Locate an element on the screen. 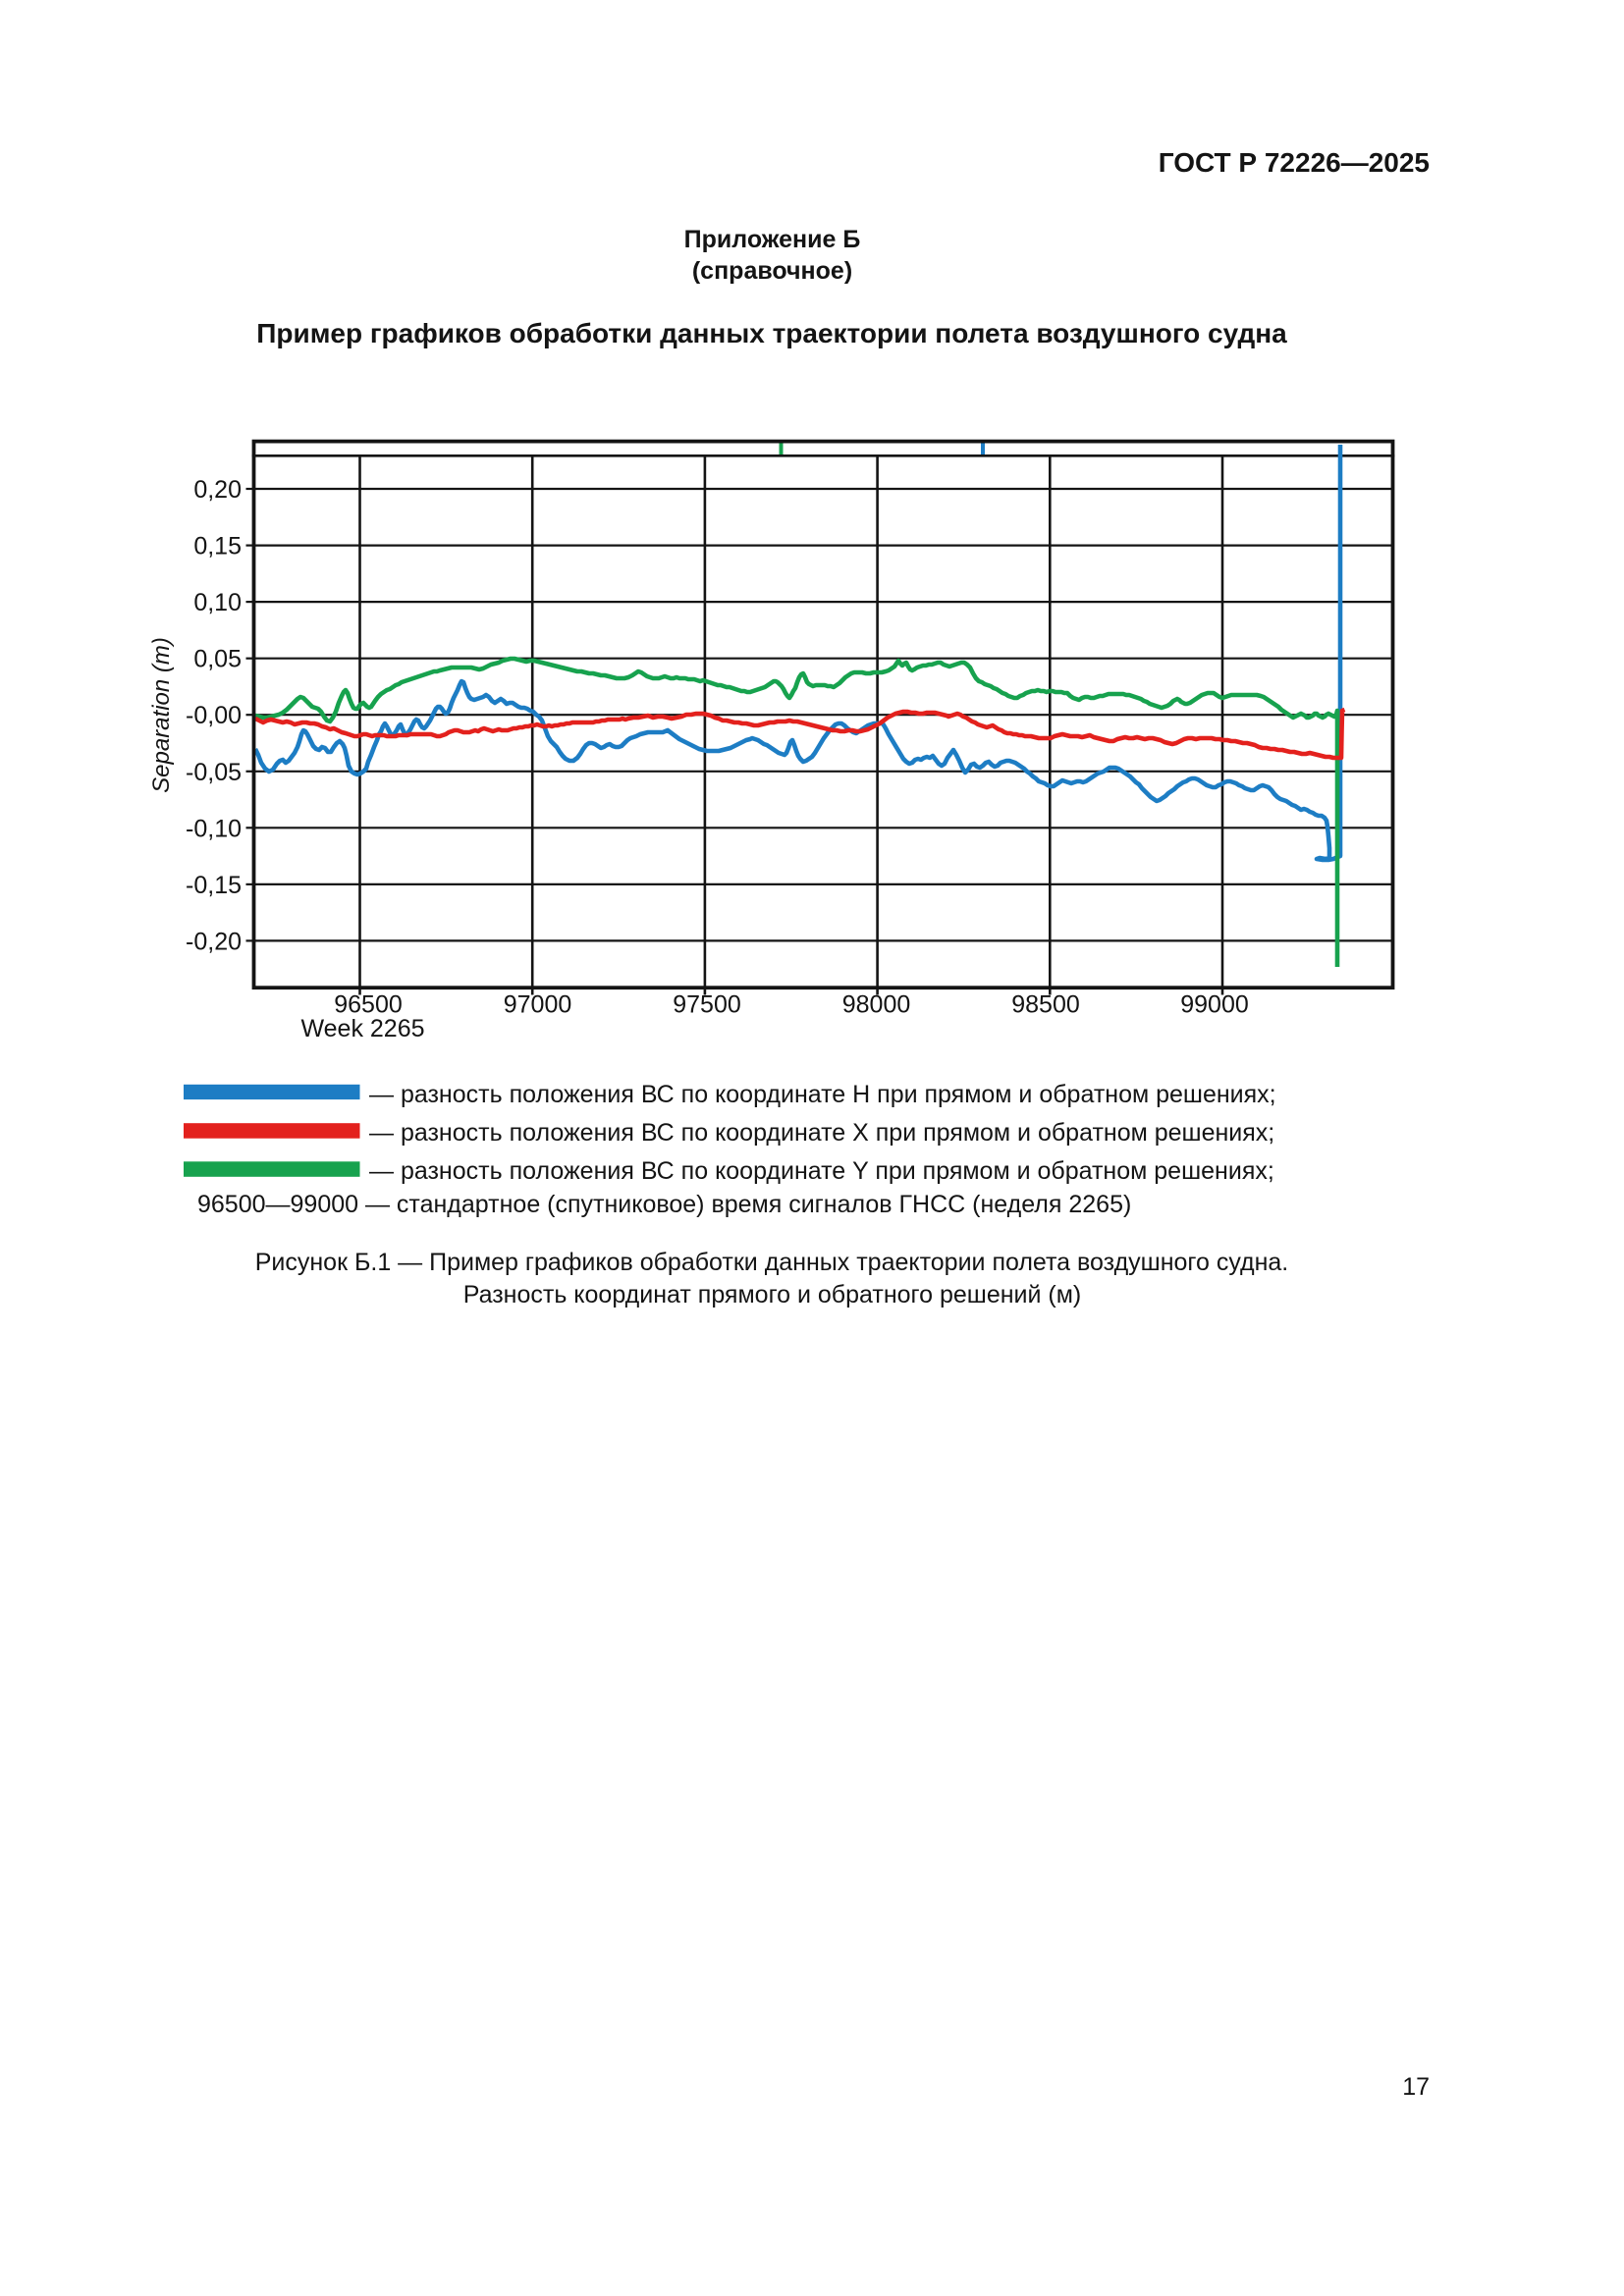 The image size is (1624, 2296). svg-text: -0,05 is located at coordinates (214, 772).